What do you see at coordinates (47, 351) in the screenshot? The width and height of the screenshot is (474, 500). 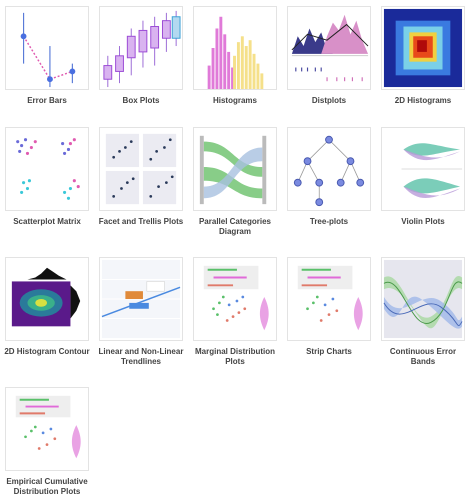 I see `card-label: 2D Histogram Contour` at bounding box center [47, 351].